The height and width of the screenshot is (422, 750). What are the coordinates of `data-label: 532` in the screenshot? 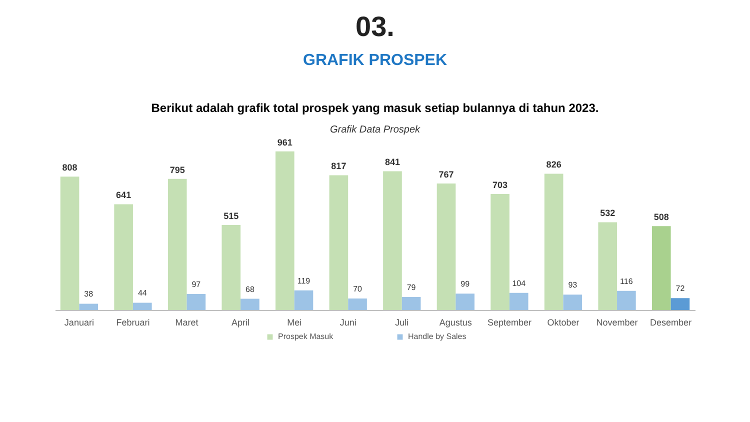 It's located at (608, 213).